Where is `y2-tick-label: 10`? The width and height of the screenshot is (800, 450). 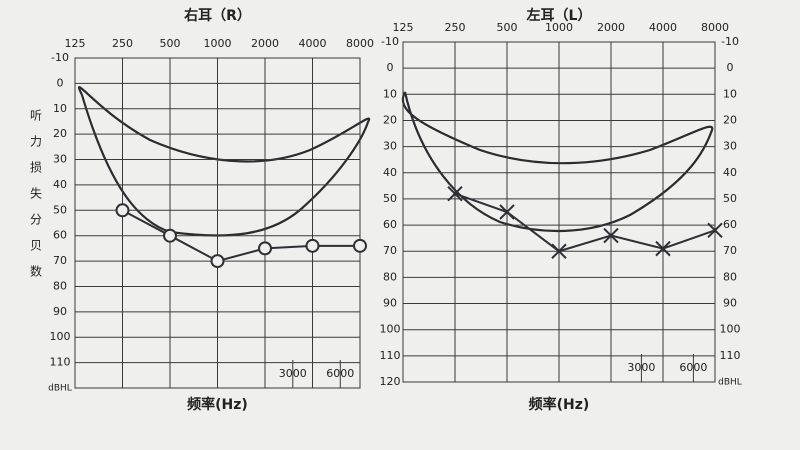
y2-tick-label: 10 is located at coordinates (730, 93).